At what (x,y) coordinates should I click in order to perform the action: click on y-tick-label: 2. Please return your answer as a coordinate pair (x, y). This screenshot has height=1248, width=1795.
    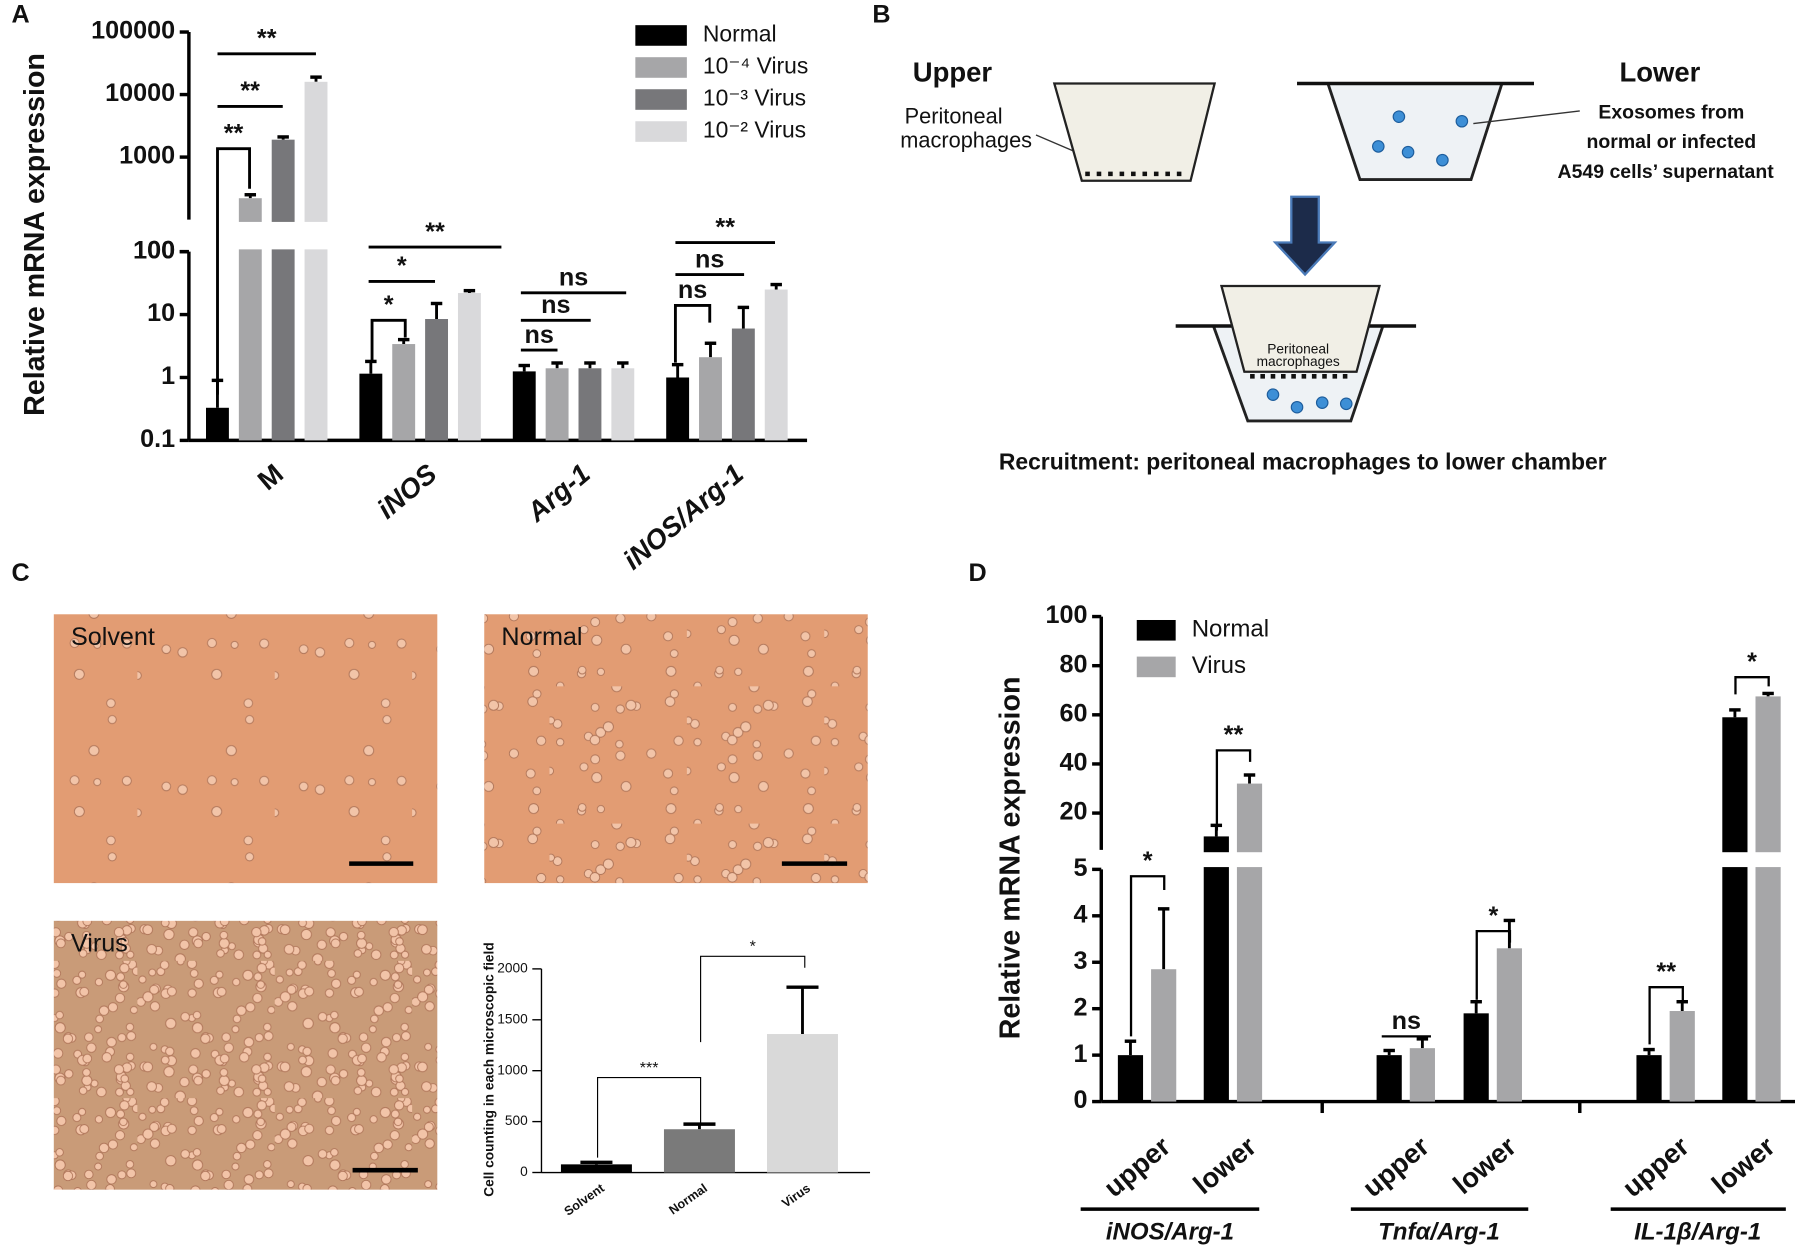
    Looking at the image, I should click on (1081, 1007).